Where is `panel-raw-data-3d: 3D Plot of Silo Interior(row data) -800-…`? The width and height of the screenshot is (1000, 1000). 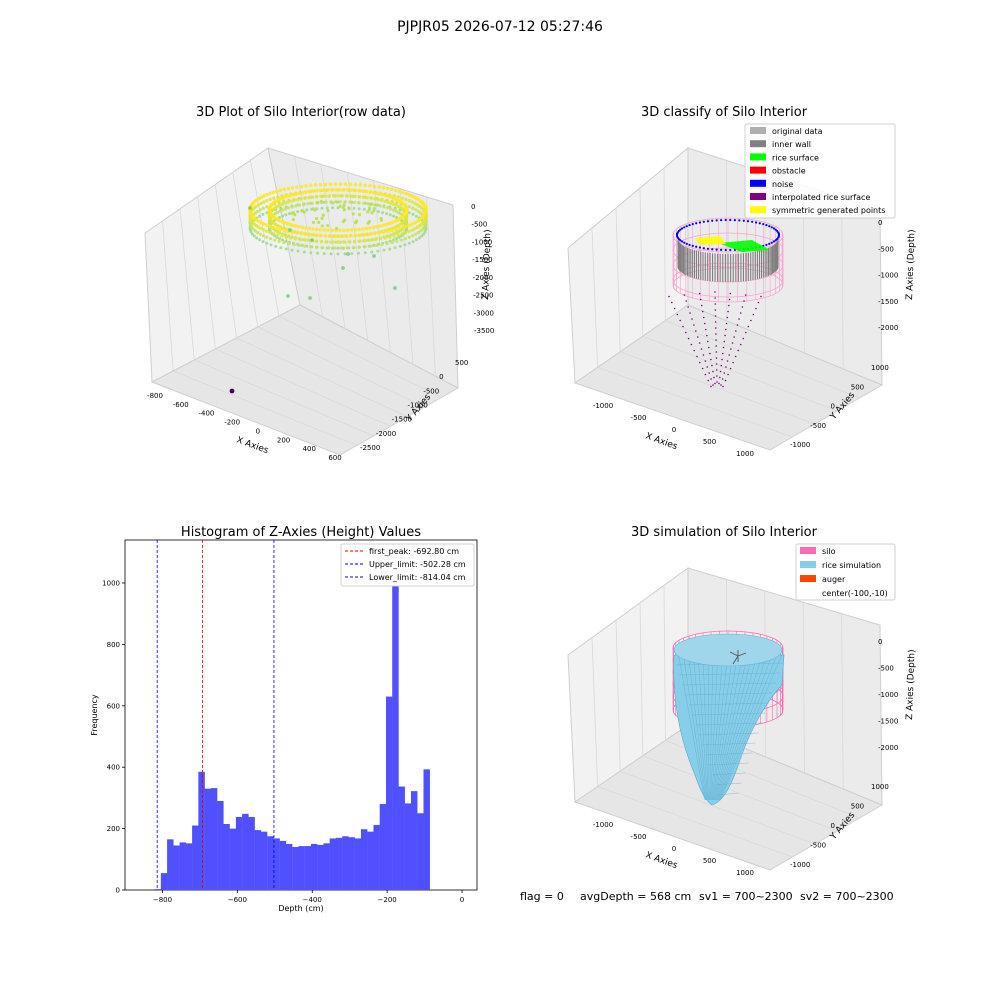
panel-raw-data-3d: 3D Plot of Silo Interior(row data) -800-… is located at coordinates (319, 283).